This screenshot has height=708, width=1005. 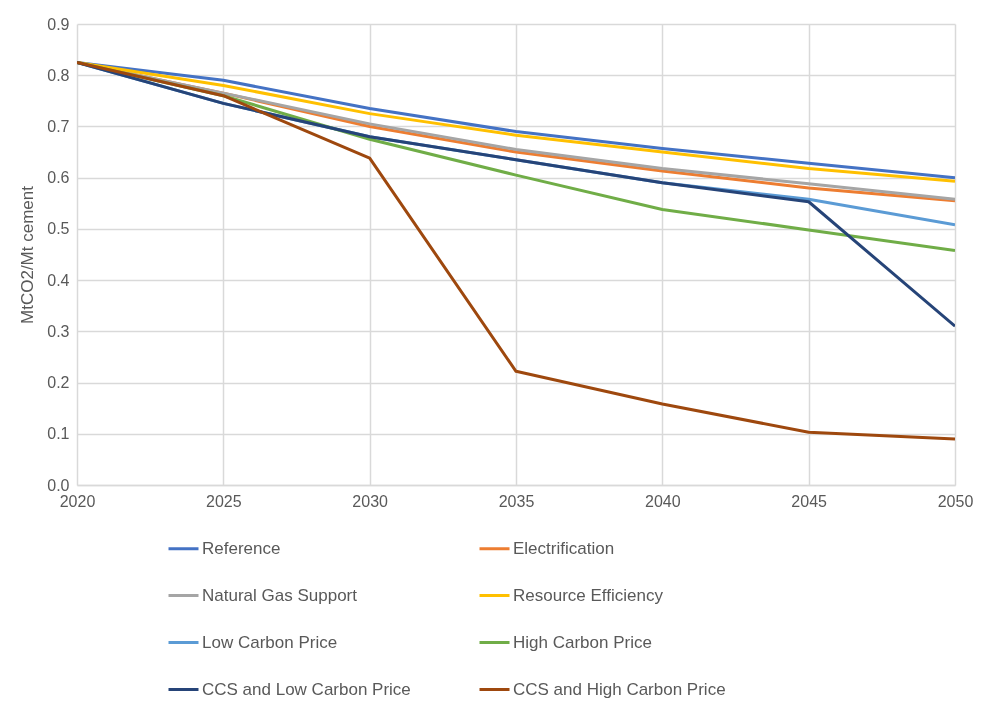 I want to click on x-tick-label: 2025, so click(x=224, y=501).